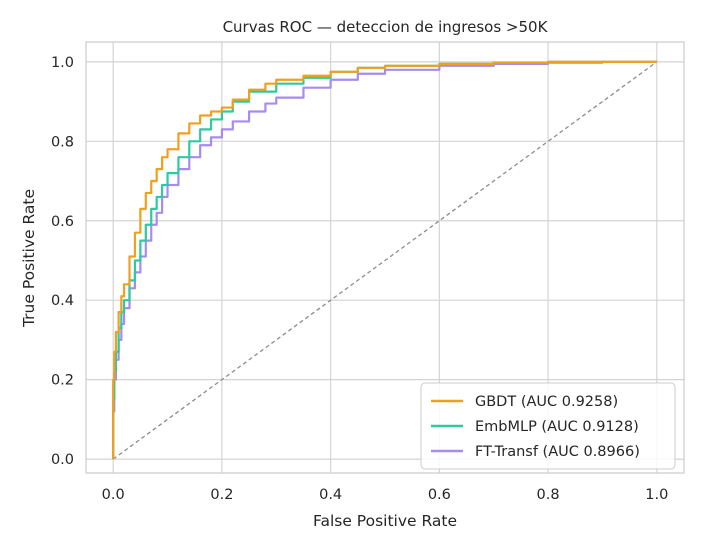  What do you see at coordinates (548, 495) in the screenshot?
I see `x-tick-label: 0.8` at bounding box center [548, 495].